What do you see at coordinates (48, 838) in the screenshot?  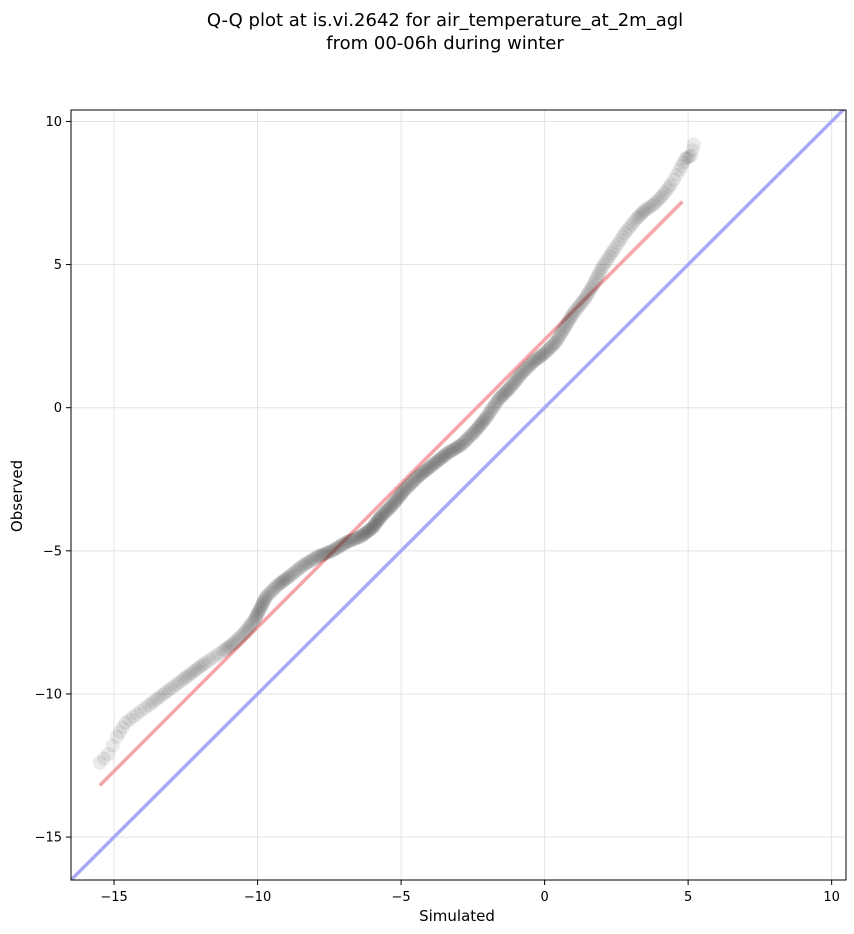 I see `y-tick-label: −15` at bounding box center [48, 838].